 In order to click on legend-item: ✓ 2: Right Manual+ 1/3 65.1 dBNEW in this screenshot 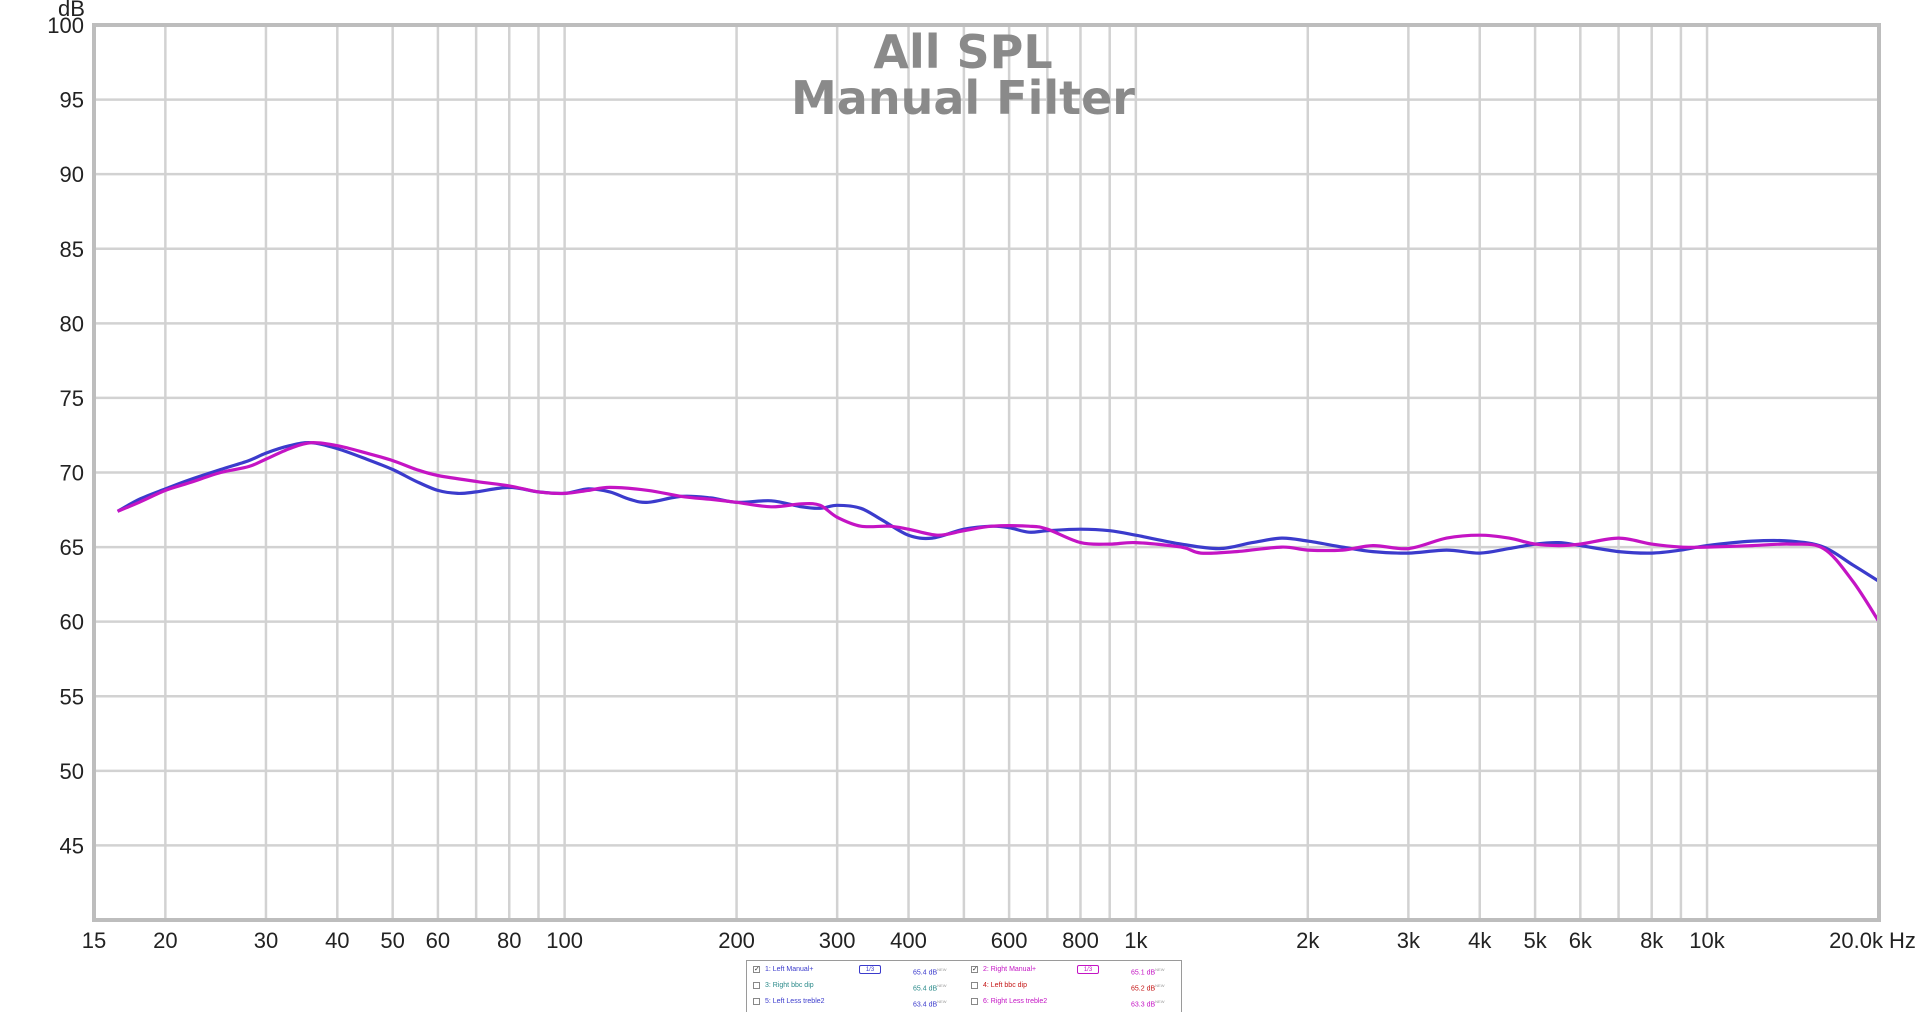, I will do `click(1074, 970)`.